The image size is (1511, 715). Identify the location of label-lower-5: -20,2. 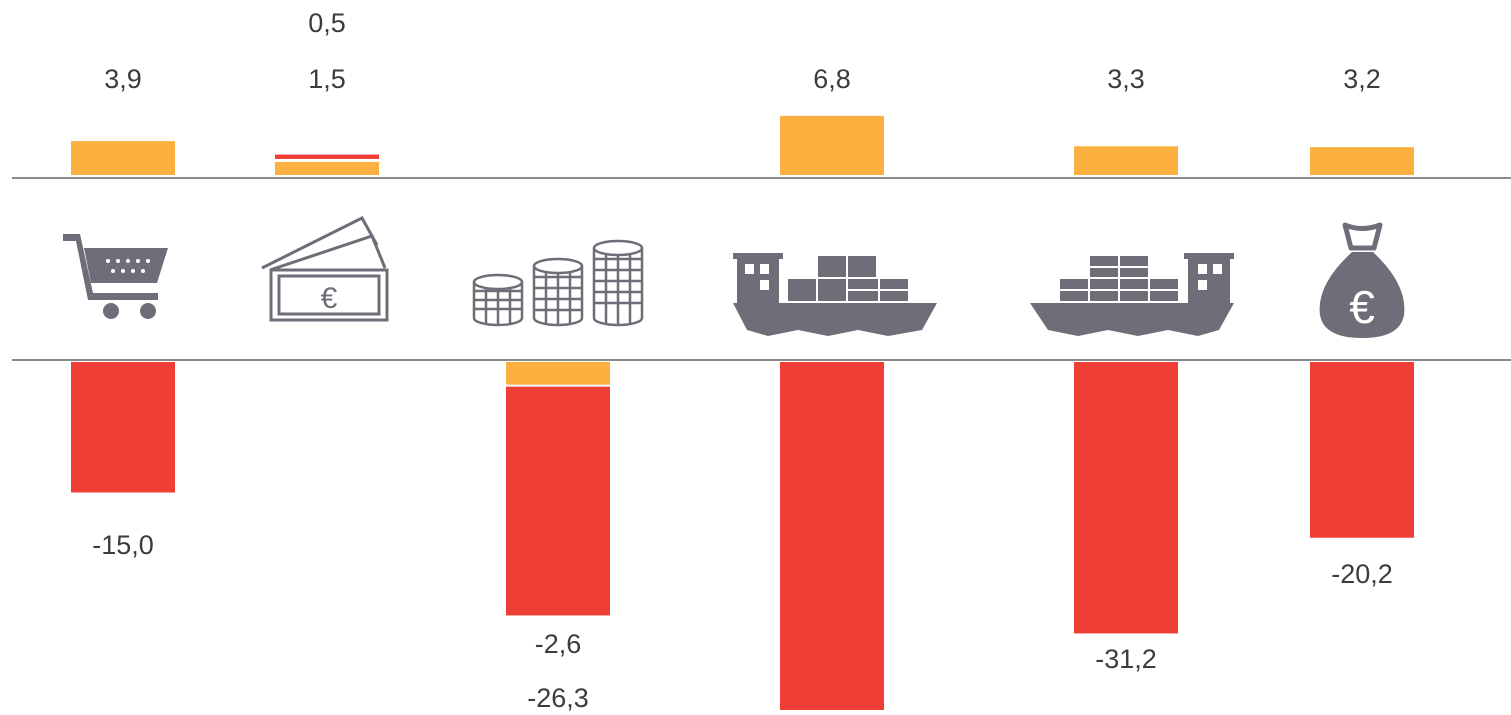
(1362, 574).